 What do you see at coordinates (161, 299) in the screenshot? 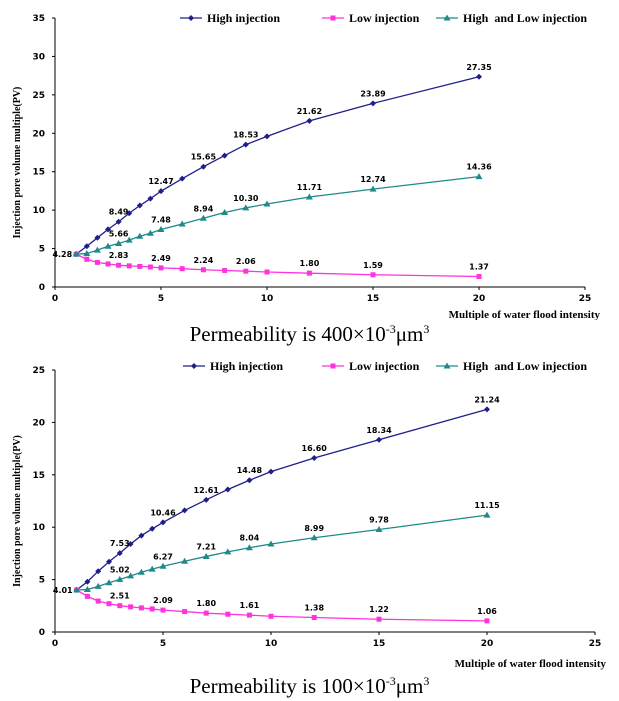
I see `x-tick-label: 5` at bounding box center [161, 299].